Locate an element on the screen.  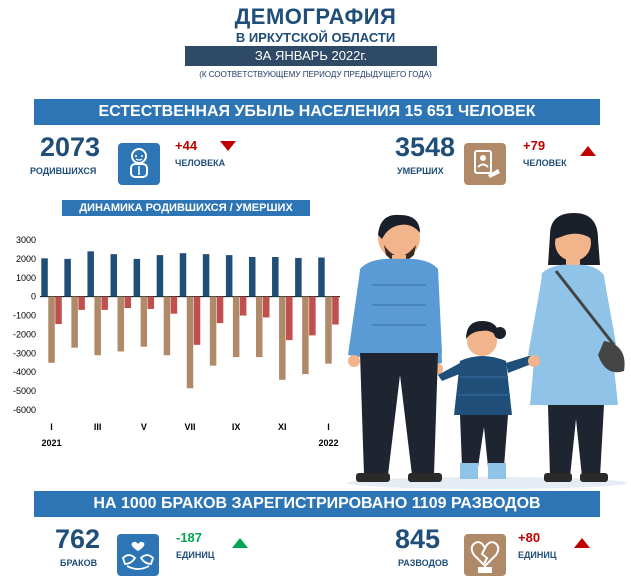
y-tick-label: -3000 is located at coordinates (24, 353).